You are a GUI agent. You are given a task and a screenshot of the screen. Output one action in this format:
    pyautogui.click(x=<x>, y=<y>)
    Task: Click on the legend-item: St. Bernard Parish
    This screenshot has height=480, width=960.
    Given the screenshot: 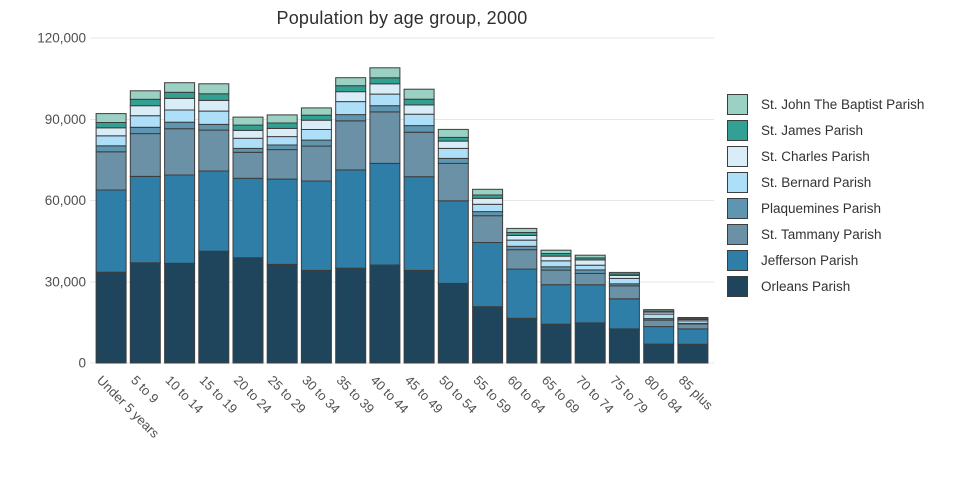 What is the action you would take?
    pyautogui.click(x=825, y=182)
    